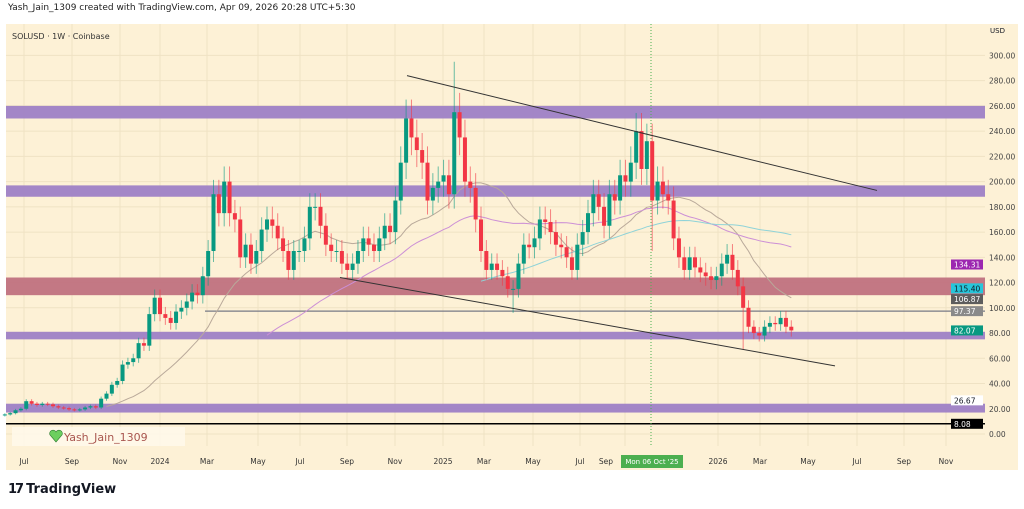  I want to click on price-axis, so click(1001, 247).